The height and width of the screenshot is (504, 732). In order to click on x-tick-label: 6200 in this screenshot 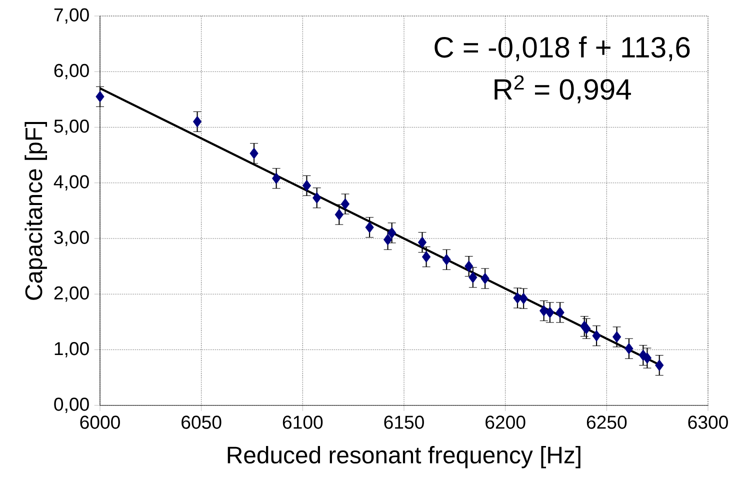, I will do `click(506, 422)`.